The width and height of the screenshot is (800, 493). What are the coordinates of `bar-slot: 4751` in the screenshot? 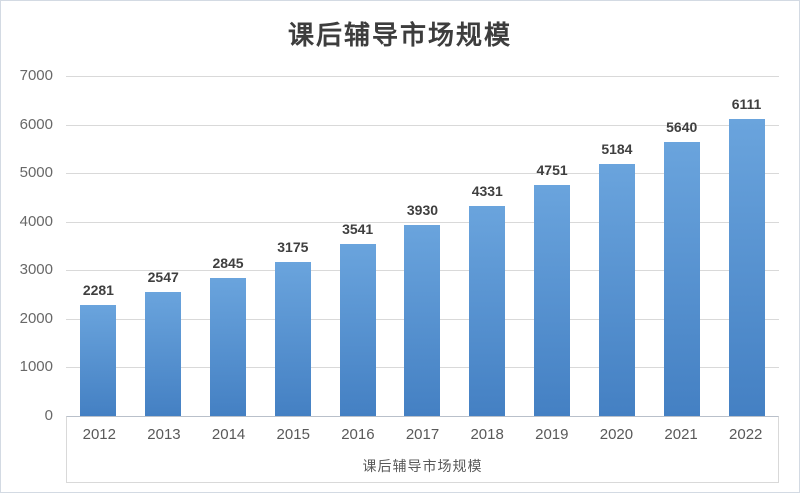 It's located at (552, 246).